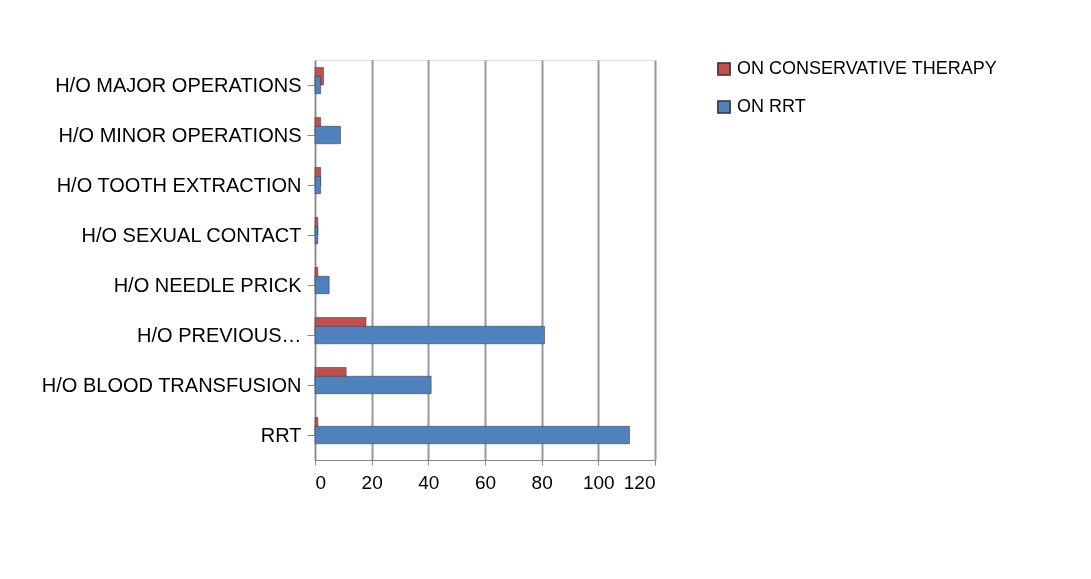 This screenshot has width=1091, height=579. Describe the element at coordinates (429, 482) in the screenshot. I see `x-tick-label: 40` at that location.